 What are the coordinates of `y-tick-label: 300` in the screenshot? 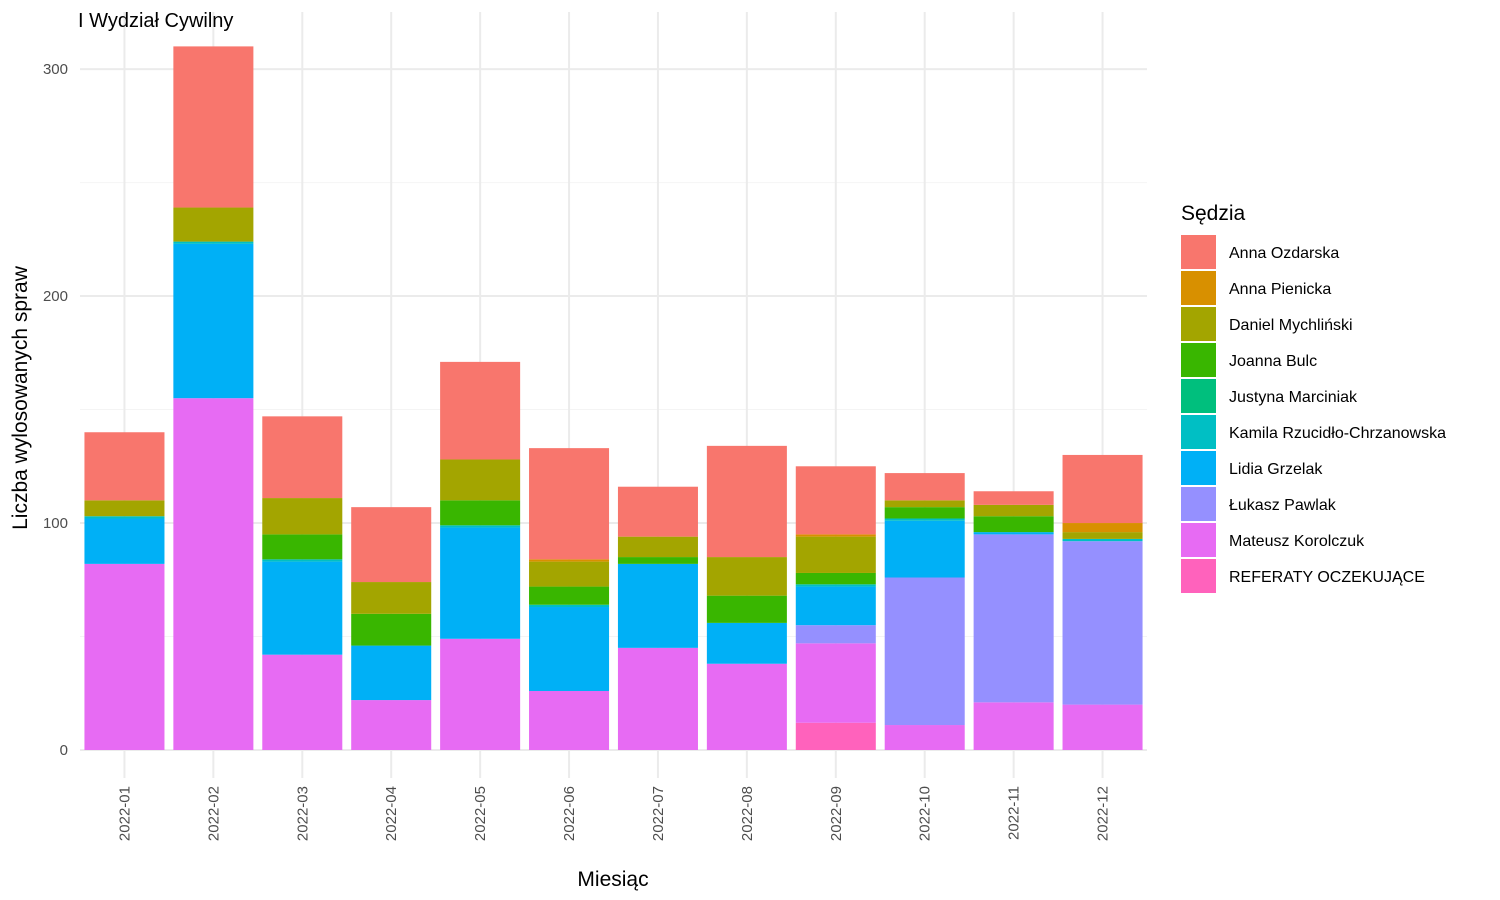 It's located at (55, 69).